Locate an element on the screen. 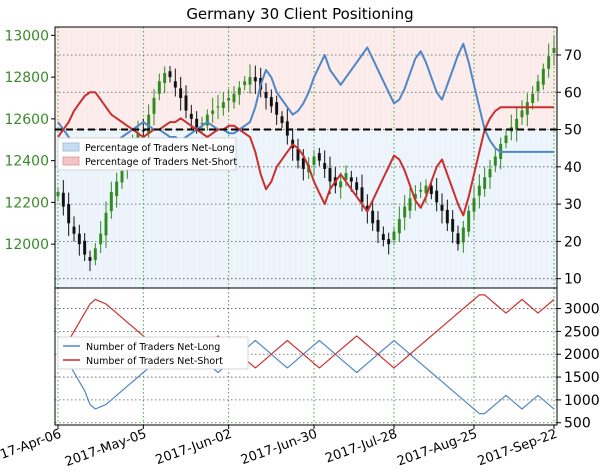 Image resolution: width=601 pixels, height=473 pixels. left-tick-label: 12200 is located at coordinates (26, 203).